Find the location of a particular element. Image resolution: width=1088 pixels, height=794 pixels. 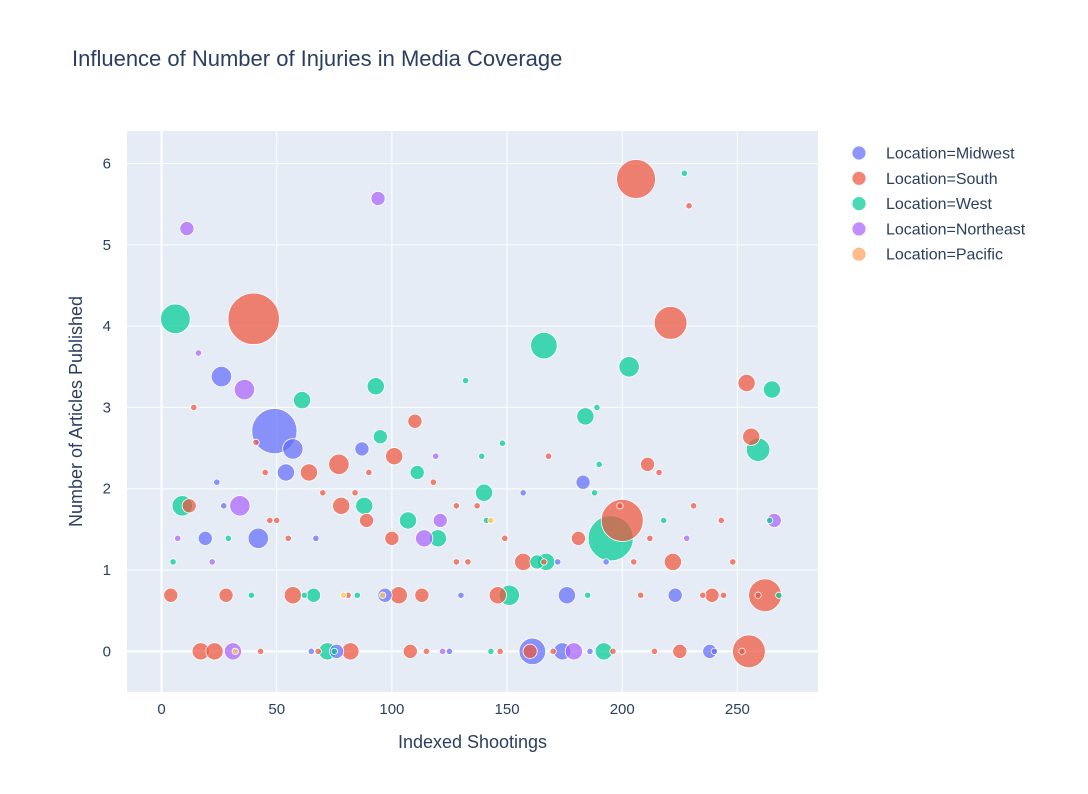

x-tick-labels: 0 50 100 150 200 250 is located at coordinates (453, 709).